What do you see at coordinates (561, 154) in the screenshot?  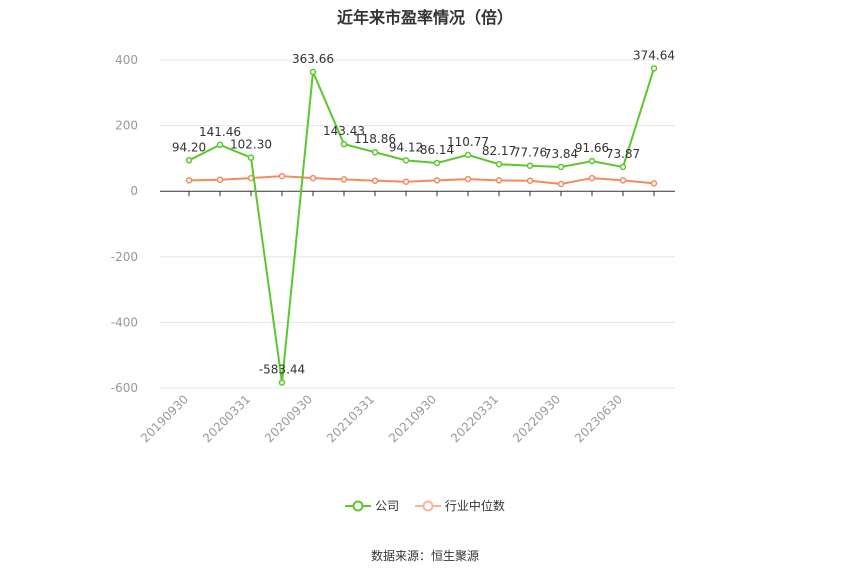 I see `company-data-label: 73.84` at bounding box center [561, 154].